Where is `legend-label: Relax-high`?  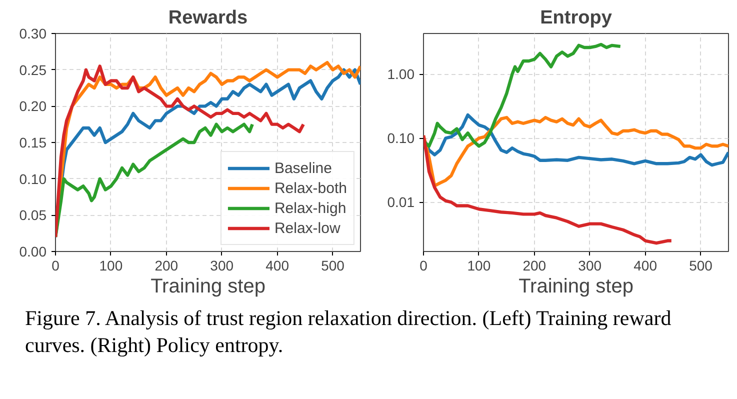 legend-label: Relax-high is located at coordinates (310, 208).